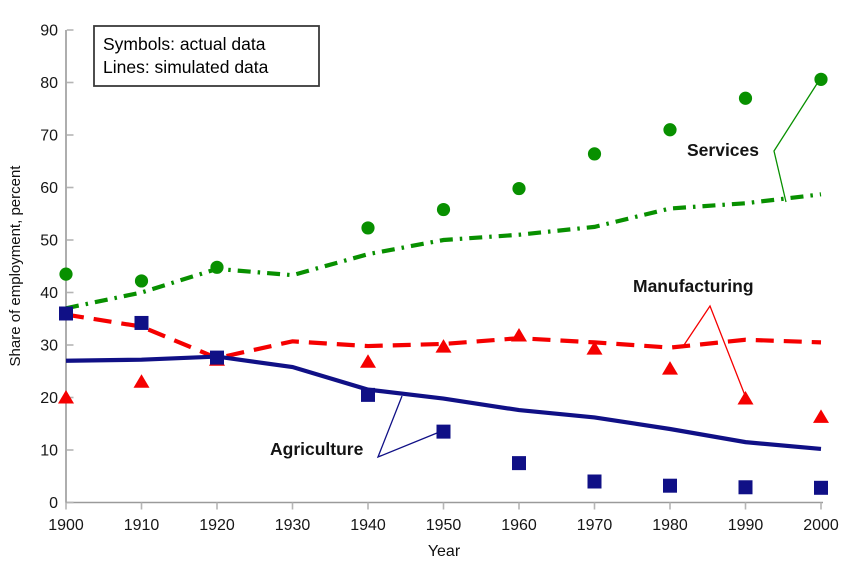  I want to click on x-tick-label: 1930, so click(293, 525).